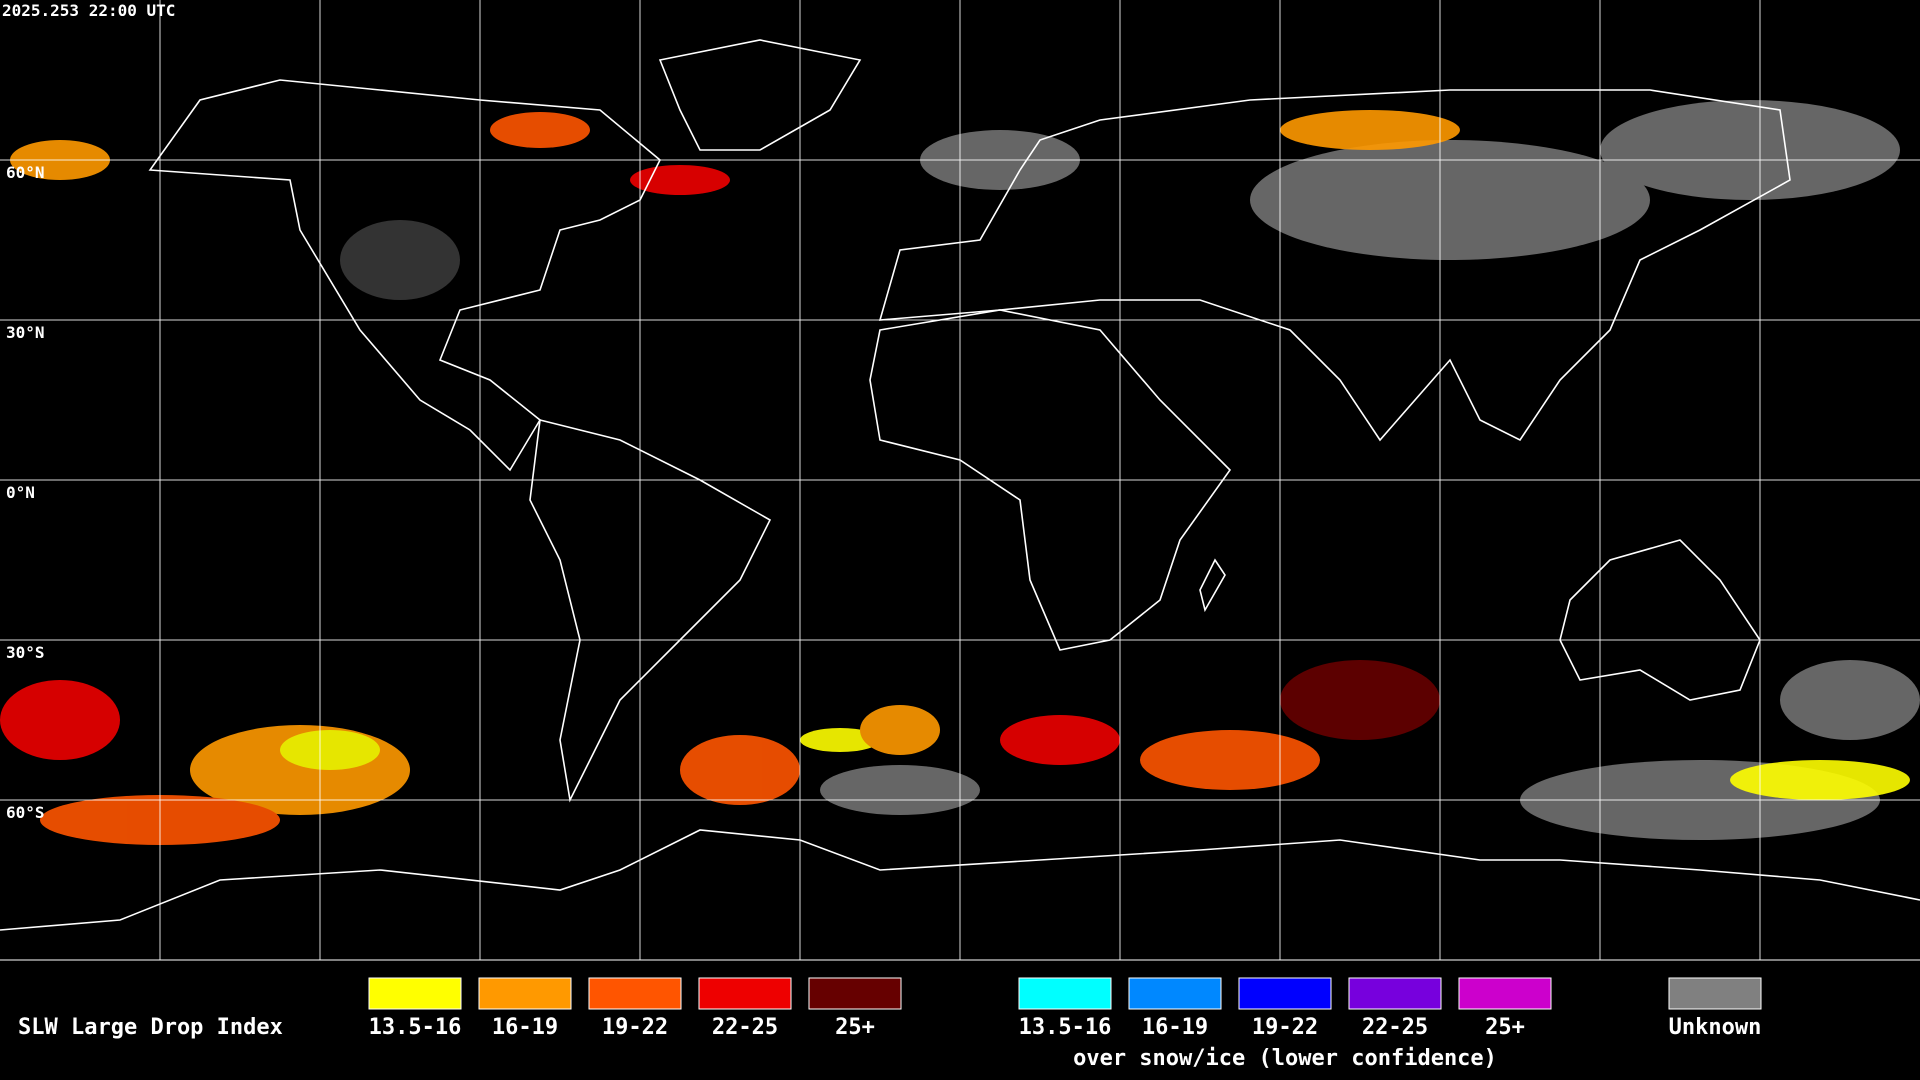 Image resolution: width=1920 pixels, height=1080 pixels. I want to click on legend-label: Unknown, so click(1715, 1027).